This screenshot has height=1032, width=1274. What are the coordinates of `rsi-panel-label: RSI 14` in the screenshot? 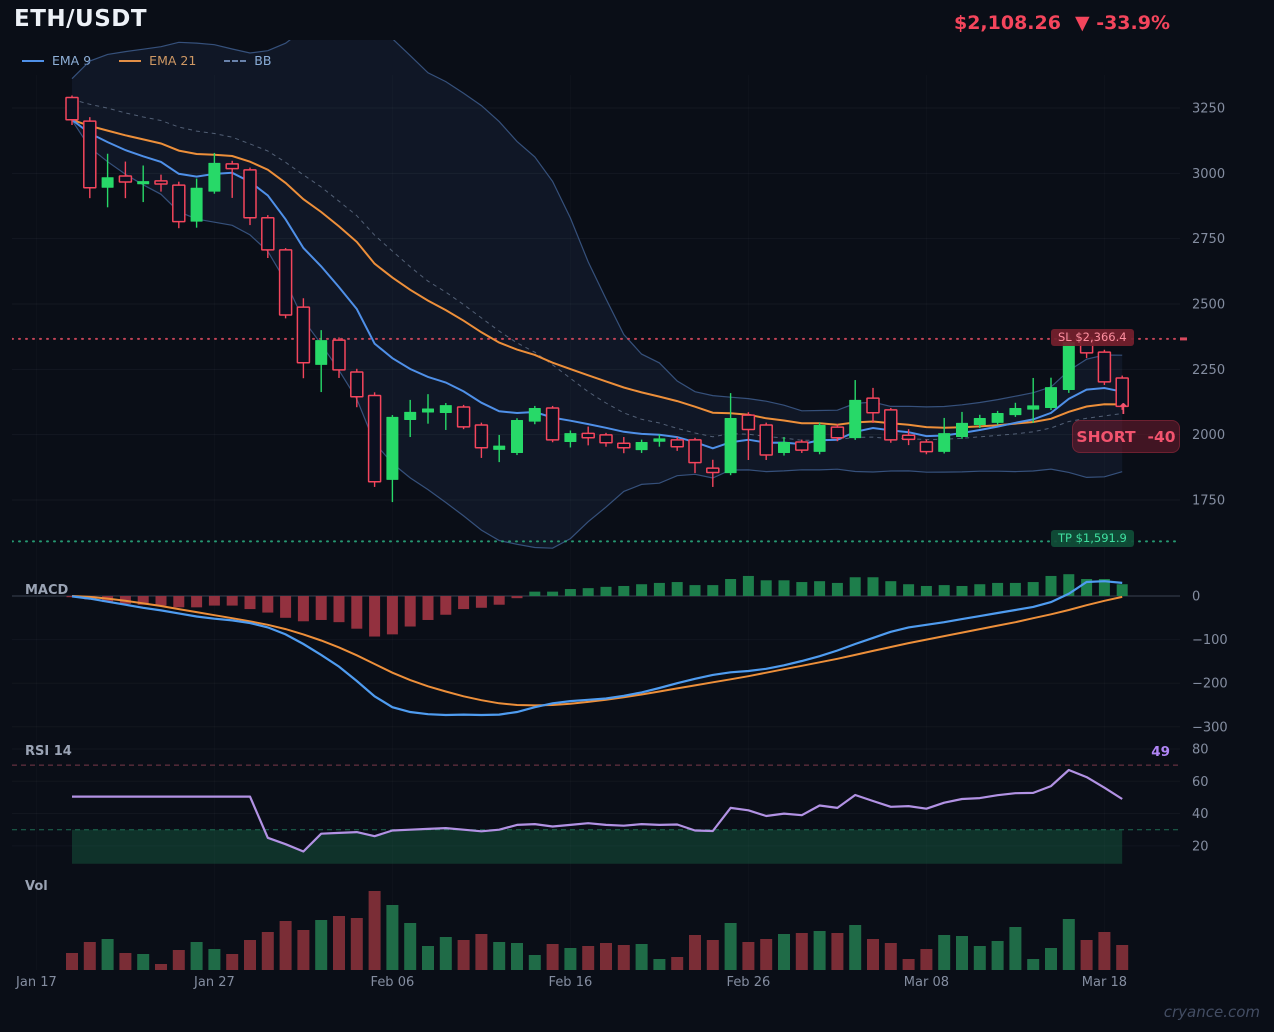 It's located at (48, 751).